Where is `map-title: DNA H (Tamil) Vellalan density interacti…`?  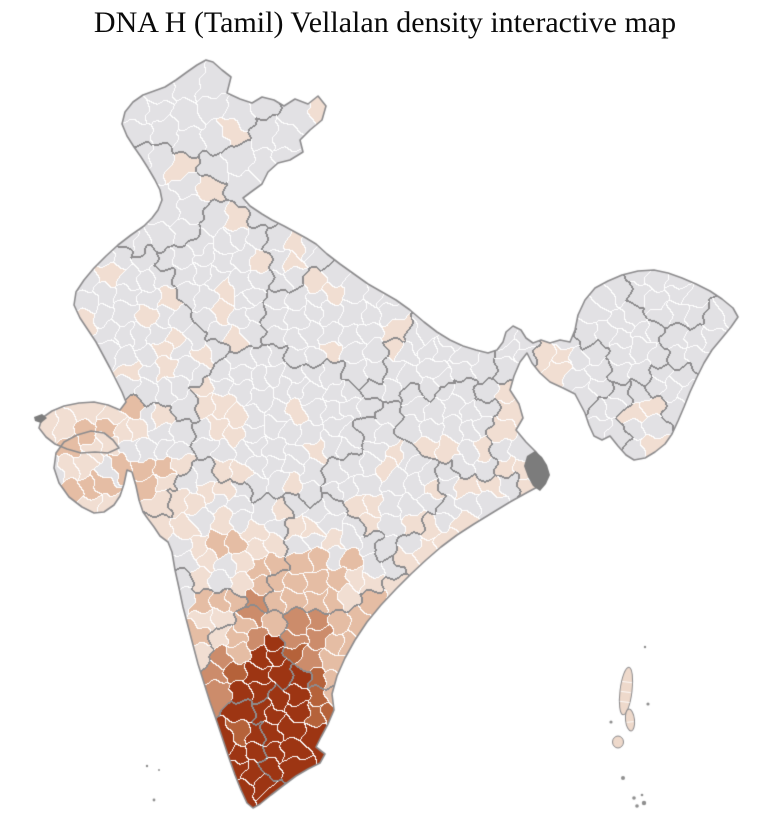
map-title: DNA H (Tamil) Vellalan density interacti… is located at coordinates (385, 22).